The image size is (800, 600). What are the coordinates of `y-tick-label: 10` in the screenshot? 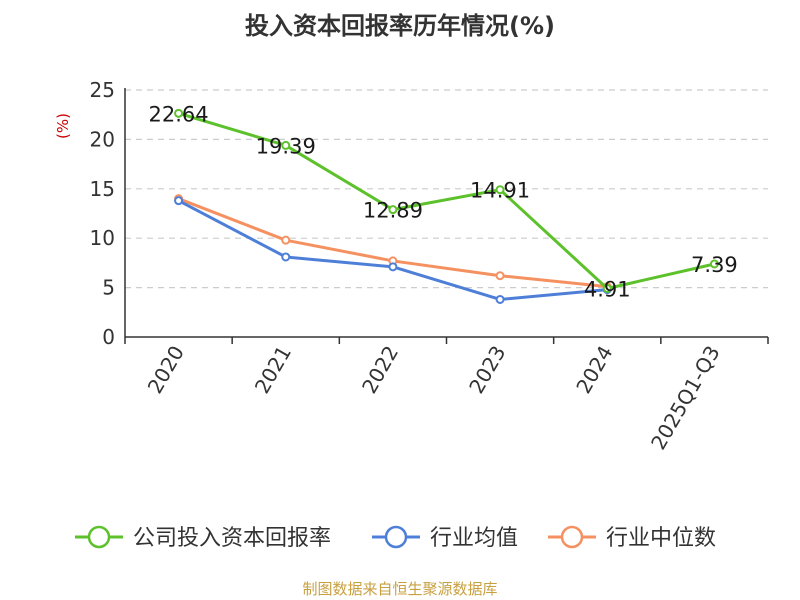 It's located at (102, 238).